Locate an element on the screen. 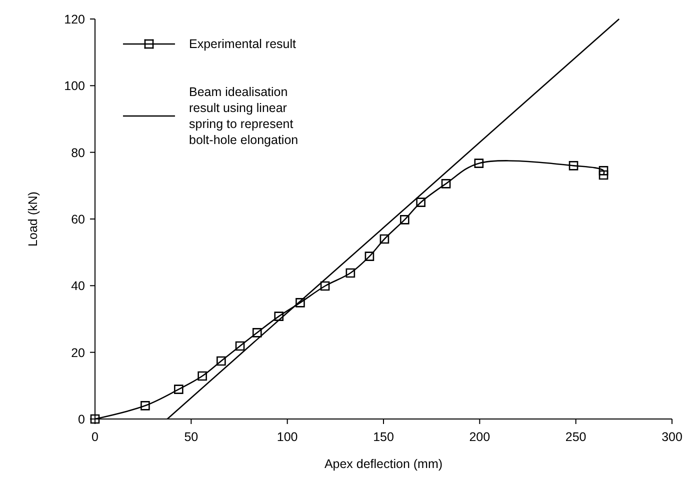 This screenshot has height=484, width=684. x-tick-label: 50 is located at coordinates (191, 437).